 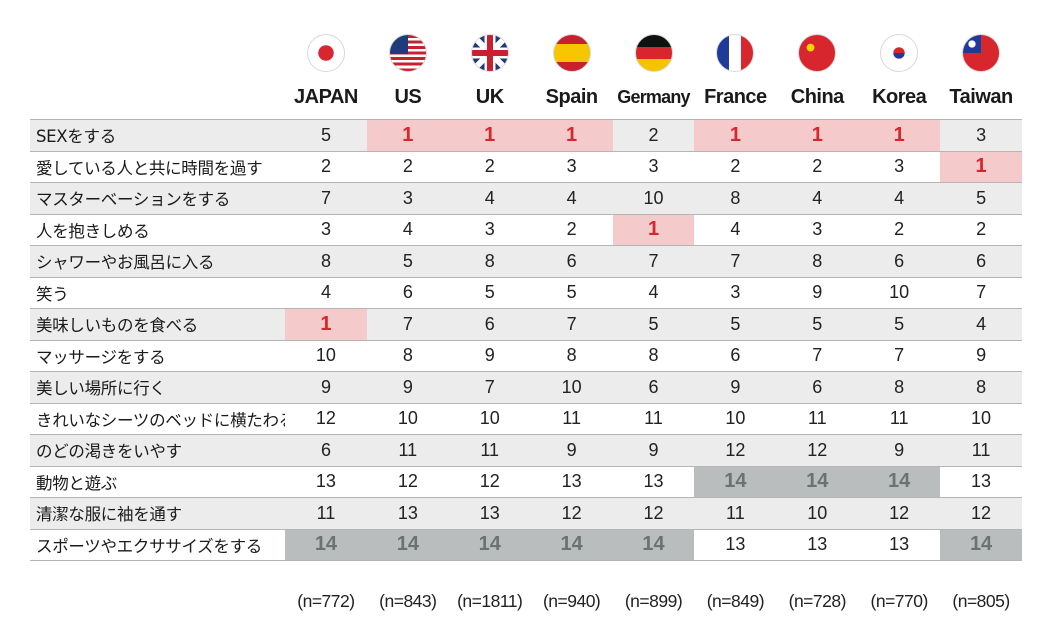 I want to click on sample-size: (n=899), so click(x=653, y=601).